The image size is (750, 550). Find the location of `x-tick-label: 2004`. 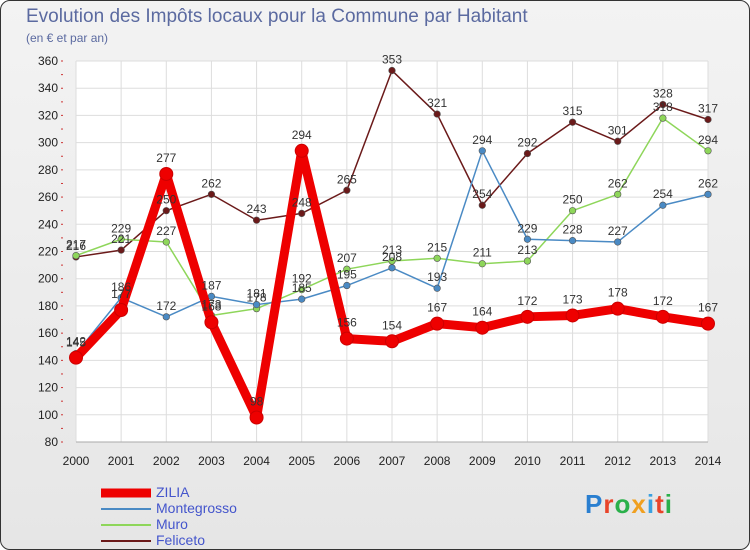

x-tick-label: 2004 is located at coordinates (256, 461).